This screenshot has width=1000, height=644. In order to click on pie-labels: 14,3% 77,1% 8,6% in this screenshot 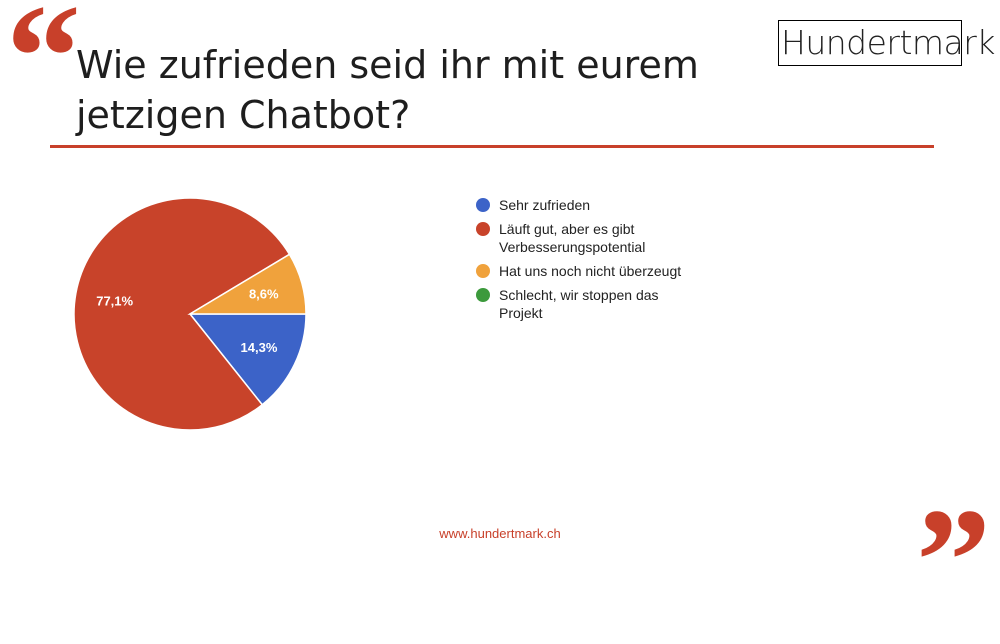, I will do `click(187, 321)`.